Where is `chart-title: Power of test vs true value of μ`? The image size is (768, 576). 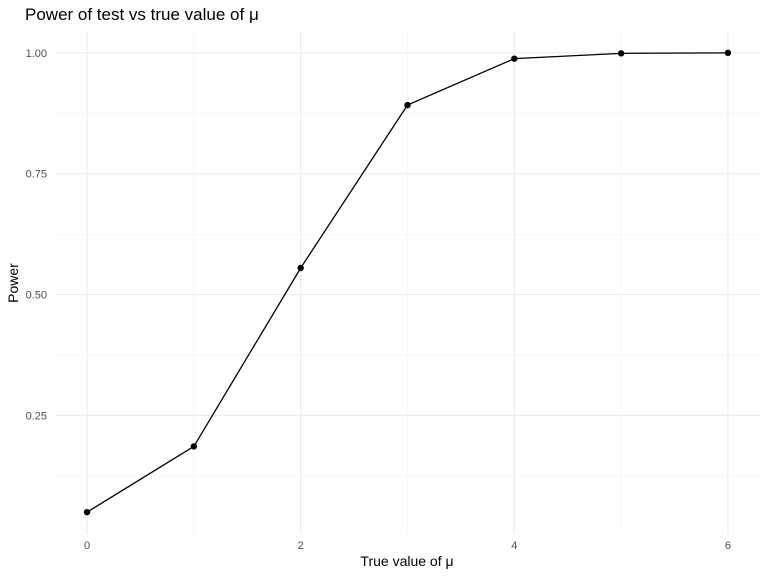 chart-title: Power of test vs true value of μ is located at coordinates (142, 14).